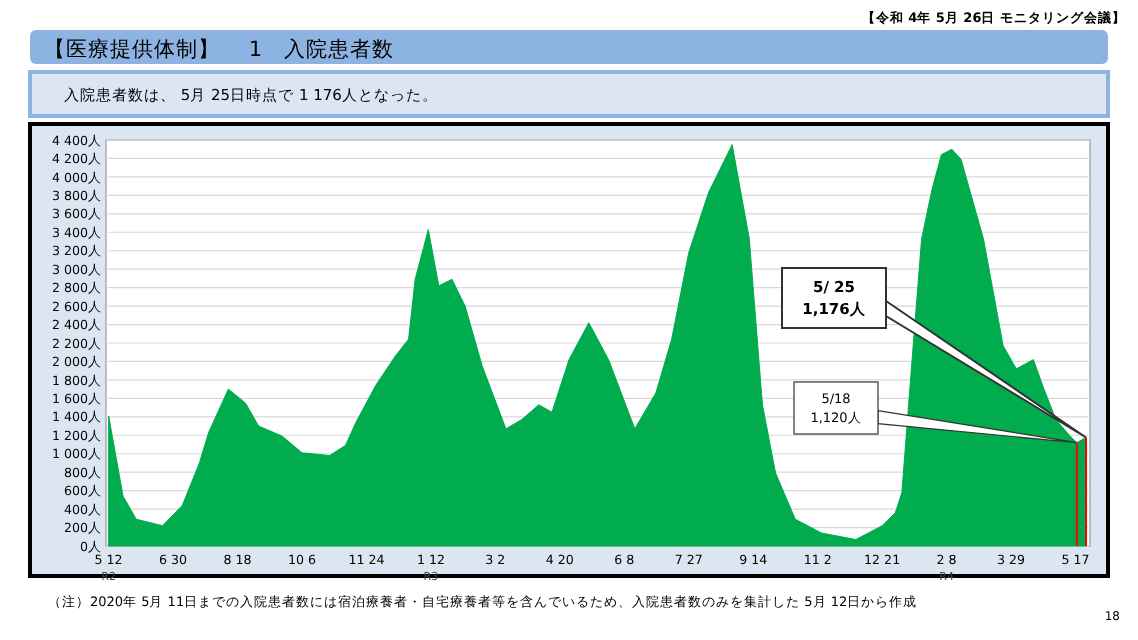 This screenshot has height=640, width=1138. I want to click on chart-title: 【医療提供体制】 1 入院患者数, so click(219, 49).